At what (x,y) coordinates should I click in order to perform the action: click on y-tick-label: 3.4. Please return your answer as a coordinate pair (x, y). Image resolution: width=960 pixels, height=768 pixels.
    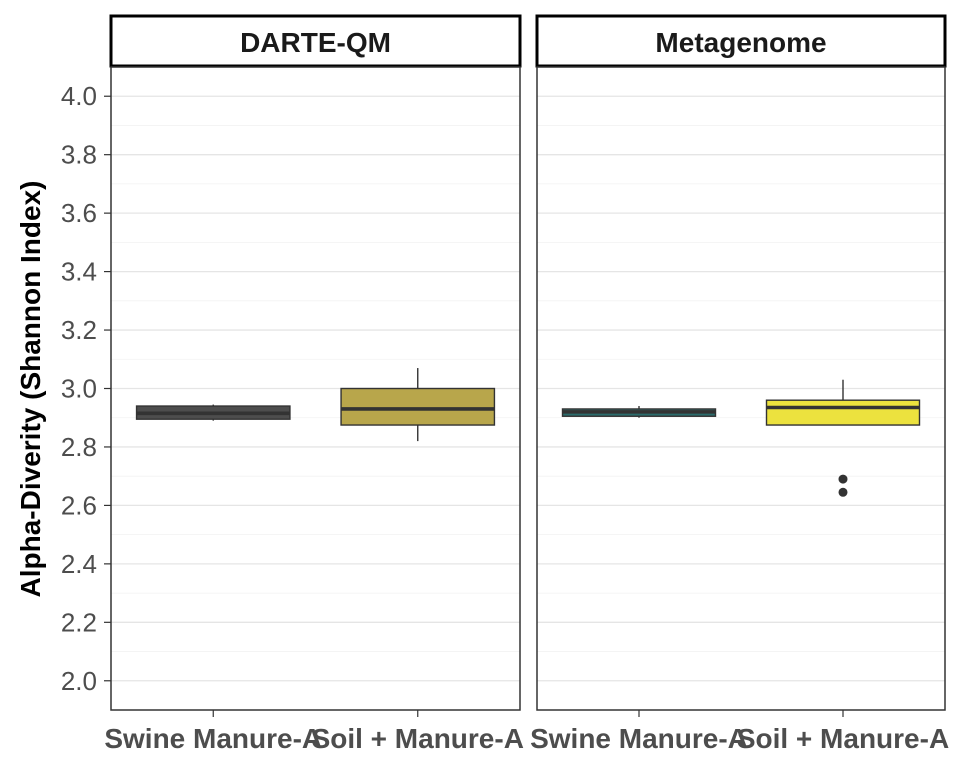
    Looking at the image, I should click on (79, 272).